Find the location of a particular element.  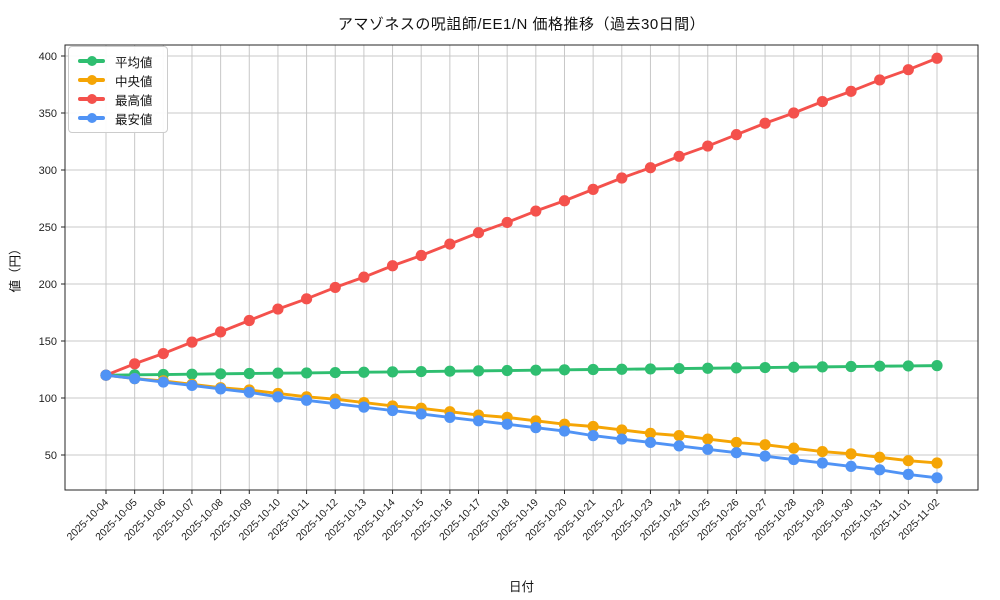

y-tick-label: 300 is located at coordinates (48, 171).